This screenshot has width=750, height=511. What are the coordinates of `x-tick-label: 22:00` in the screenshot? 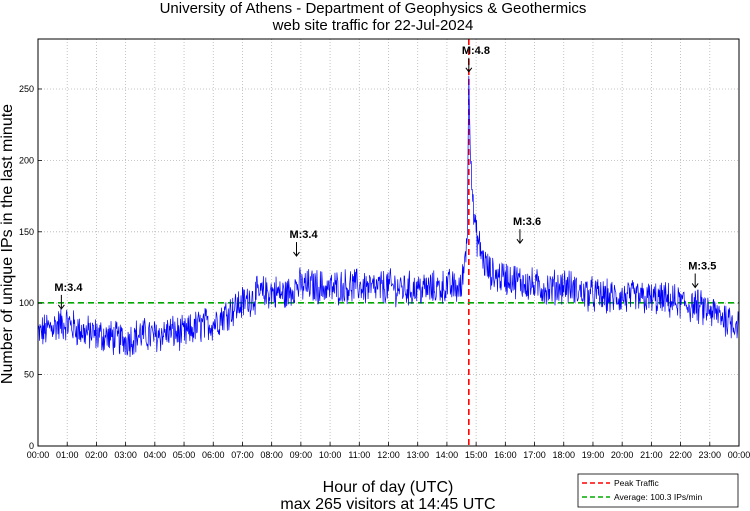 It's located at (680, 455).